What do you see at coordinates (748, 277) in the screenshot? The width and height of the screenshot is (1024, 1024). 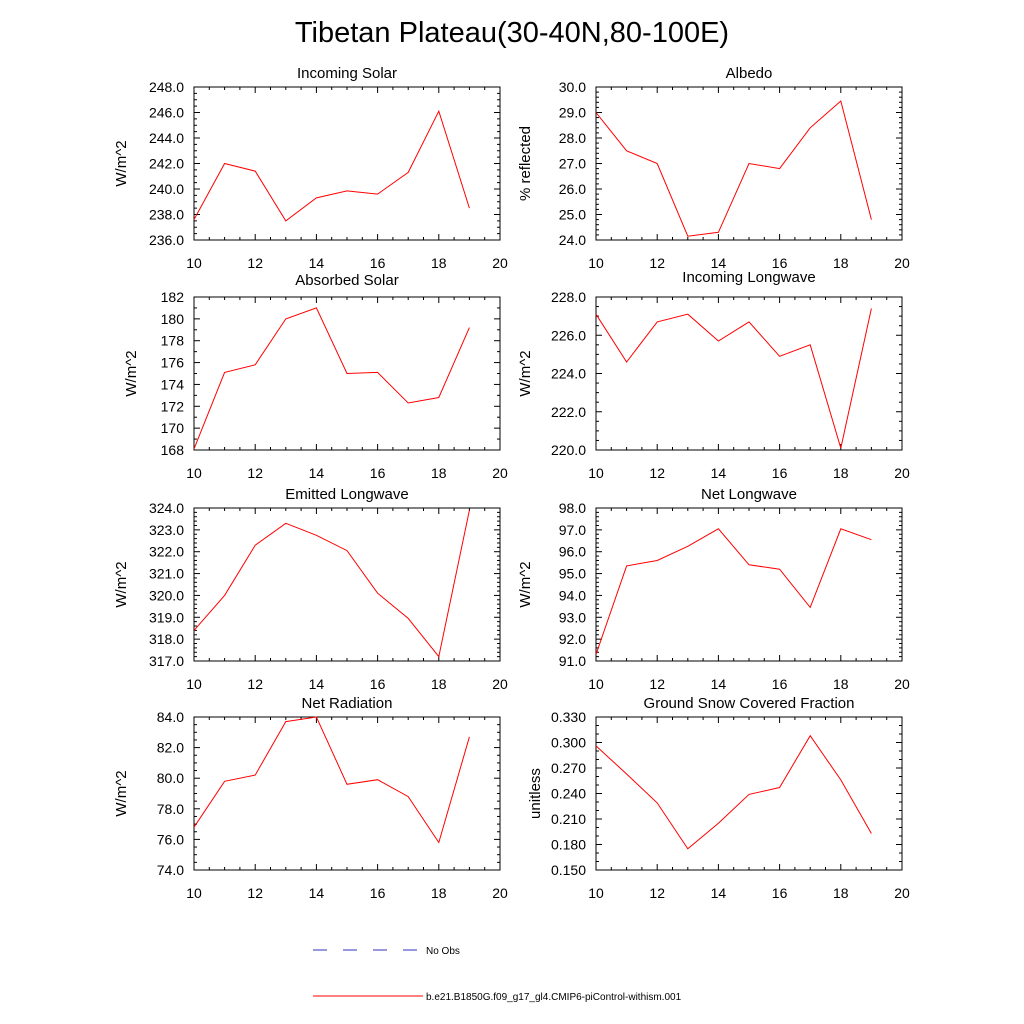 I see `panel-title: Incoming Longwave` at bounding box center [748, 277].